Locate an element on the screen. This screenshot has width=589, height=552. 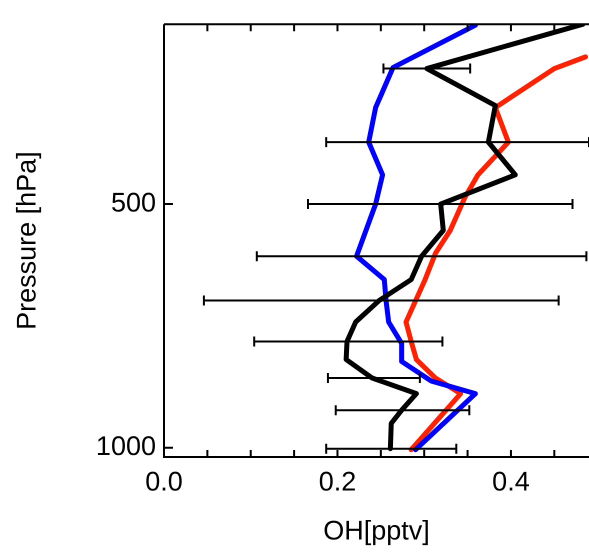
y-tick-label: 1000 is located at coordinates (126, 446).